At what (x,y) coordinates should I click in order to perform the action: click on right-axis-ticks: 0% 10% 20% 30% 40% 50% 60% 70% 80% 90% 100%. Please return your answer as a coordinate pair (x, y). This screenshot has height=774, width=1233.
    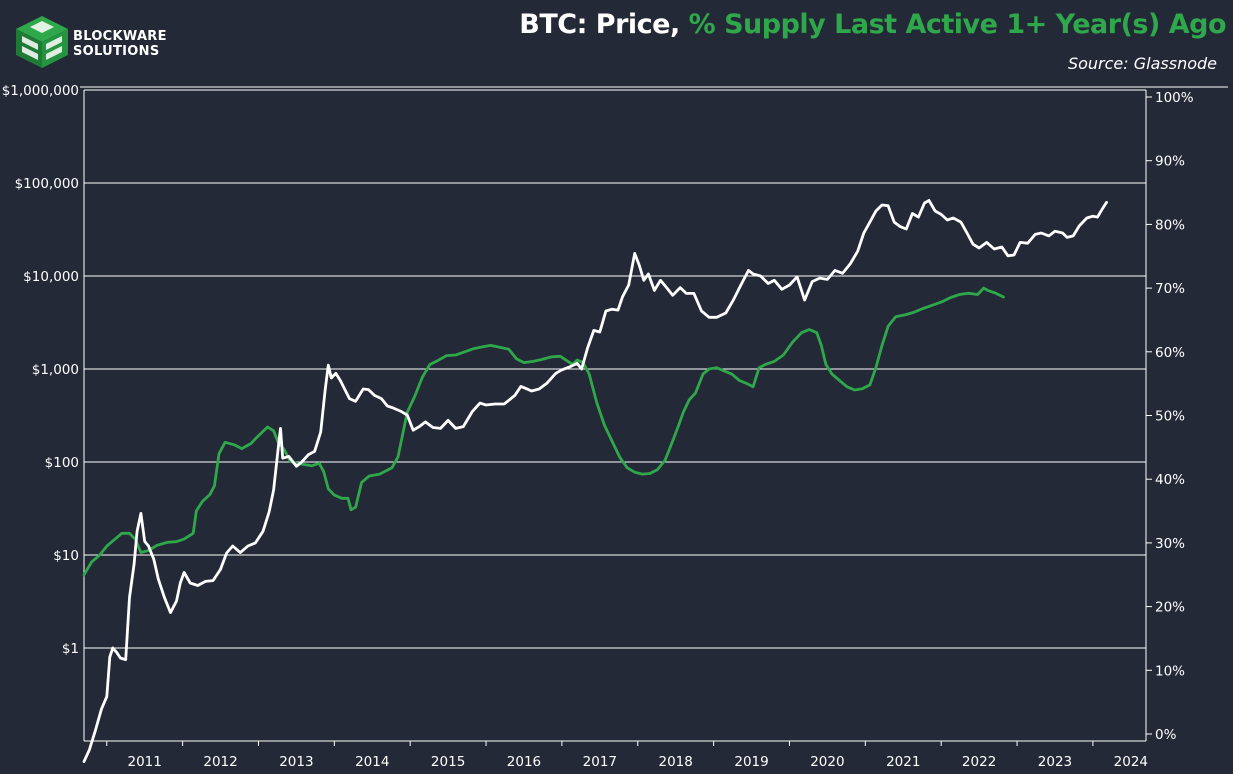
    Looking at the image, I should click on (1170, 416).